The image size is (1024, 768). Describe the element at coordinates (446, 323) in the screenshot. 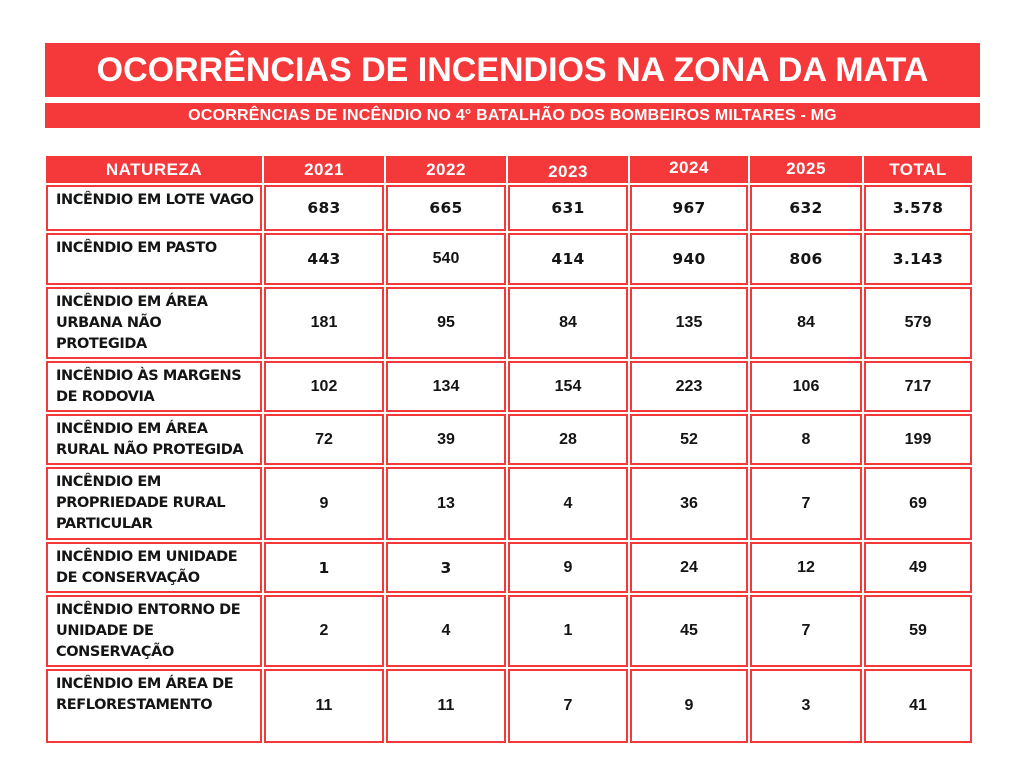

I see `value-cell: 95` at that location.